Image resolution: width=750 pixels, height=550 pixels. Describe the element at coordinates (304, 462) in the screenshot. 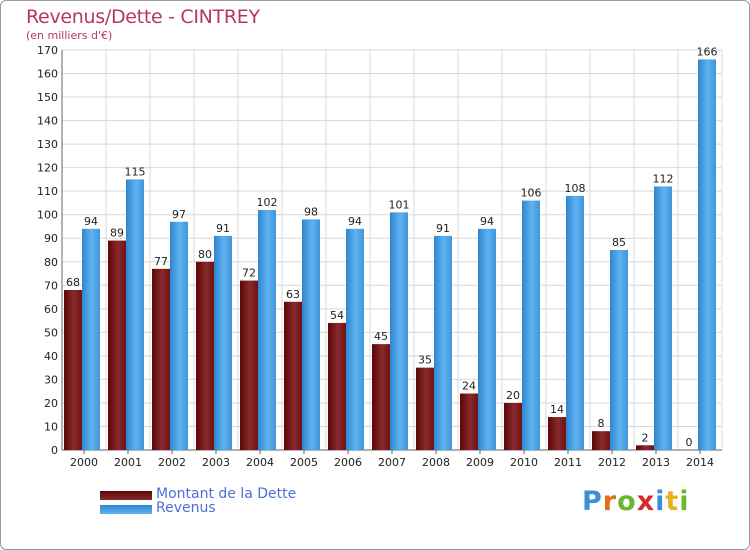

I see `x-tick-label: 2005` at that location.